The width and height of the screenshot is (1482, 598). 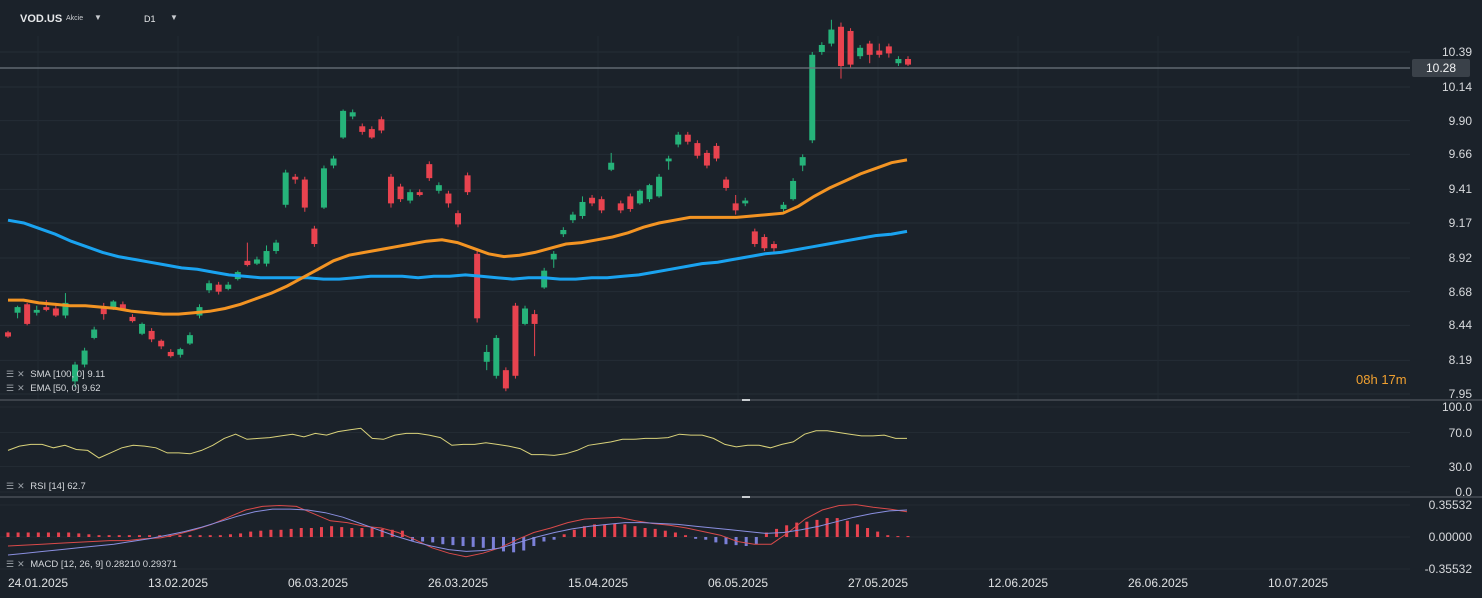 What do you see at coordinates (75, 18) in the screenshot?
I see `instrument-type-label: Akcie` at bounding box center [75, 18].